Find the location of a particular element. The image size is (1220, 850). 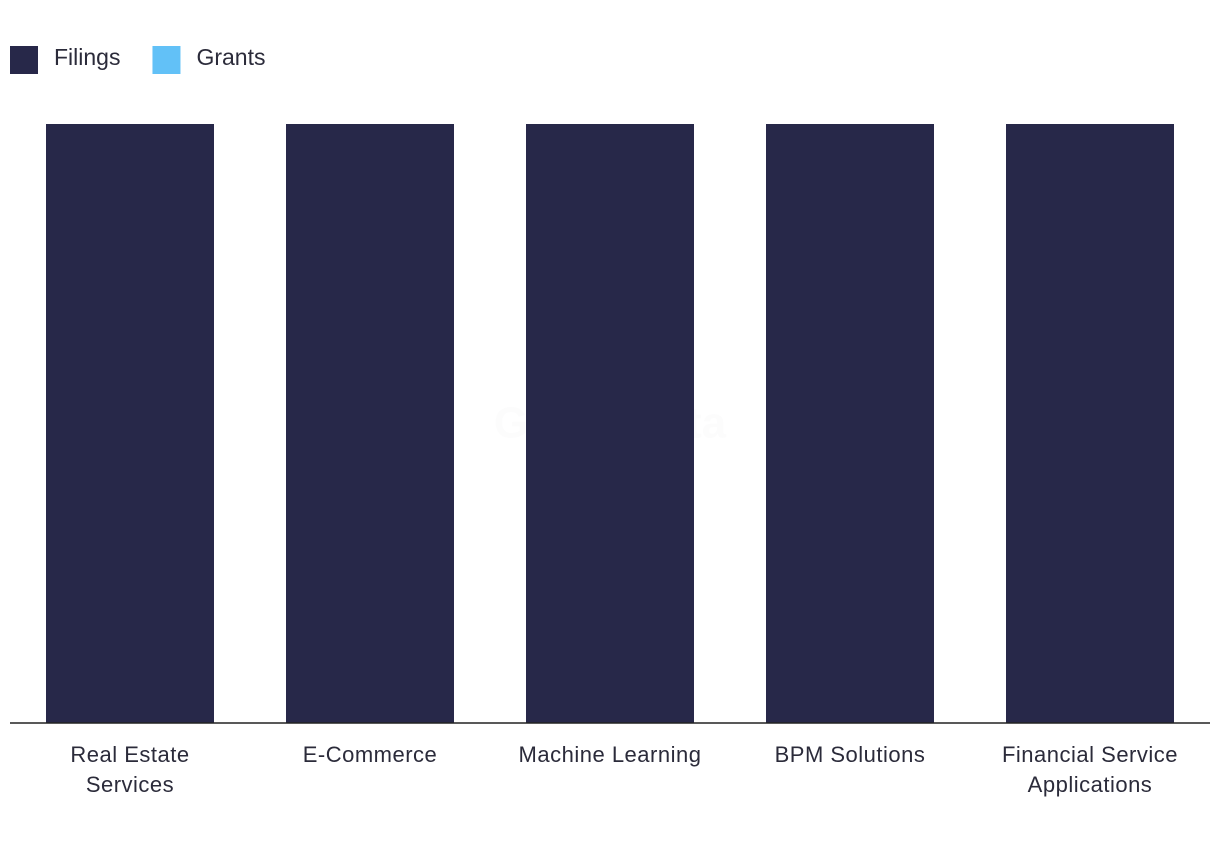

x-tick-label: E-Commerce is located at coordinates (370, 754).